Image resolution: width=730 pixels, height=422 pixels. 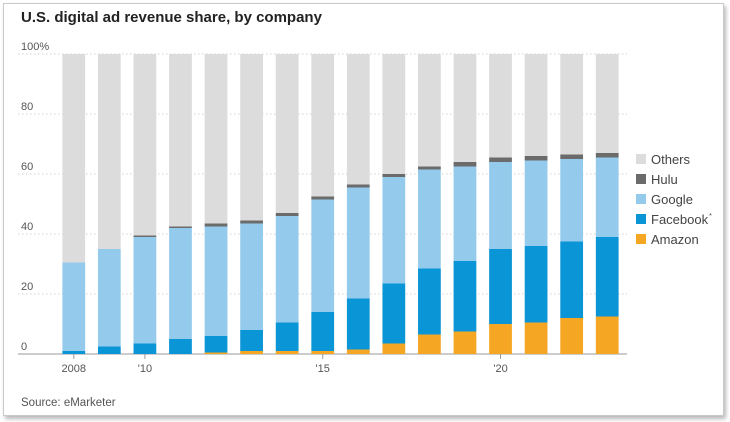 I want to click on bar-segment-hulu-2012, so click(x=216, y=225).